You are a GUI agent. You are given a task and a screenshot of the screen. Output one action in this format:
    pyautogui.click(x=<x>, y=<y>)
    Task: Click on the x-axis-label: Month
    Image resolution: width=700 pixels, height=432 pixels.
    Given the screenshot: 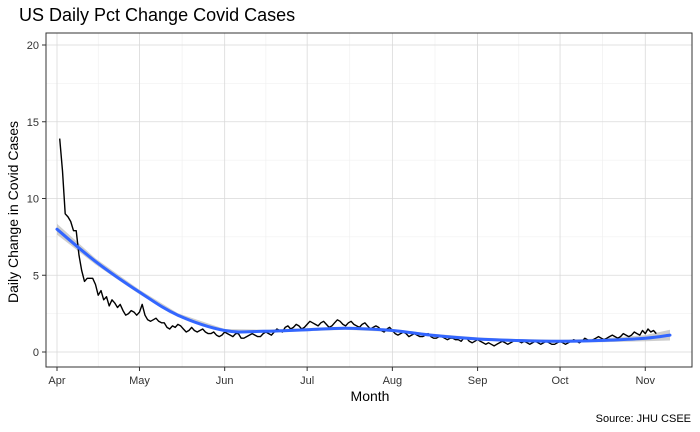 What is the action you would take?
    pyautogui.click(x=370, y=396)
    